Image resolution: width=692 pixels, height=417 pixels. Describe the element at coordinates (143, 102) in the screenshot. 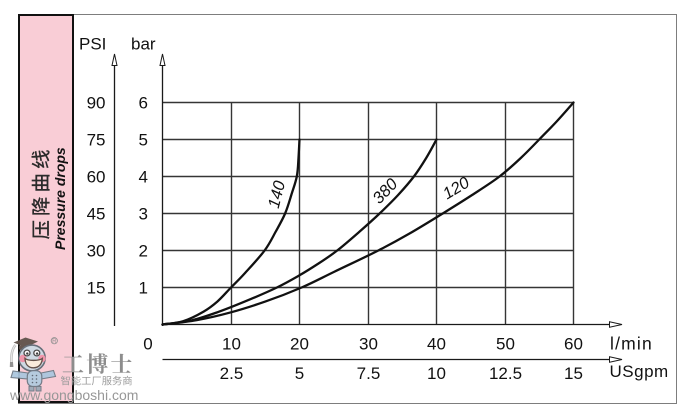

I see `svg-text: 6` at that location.